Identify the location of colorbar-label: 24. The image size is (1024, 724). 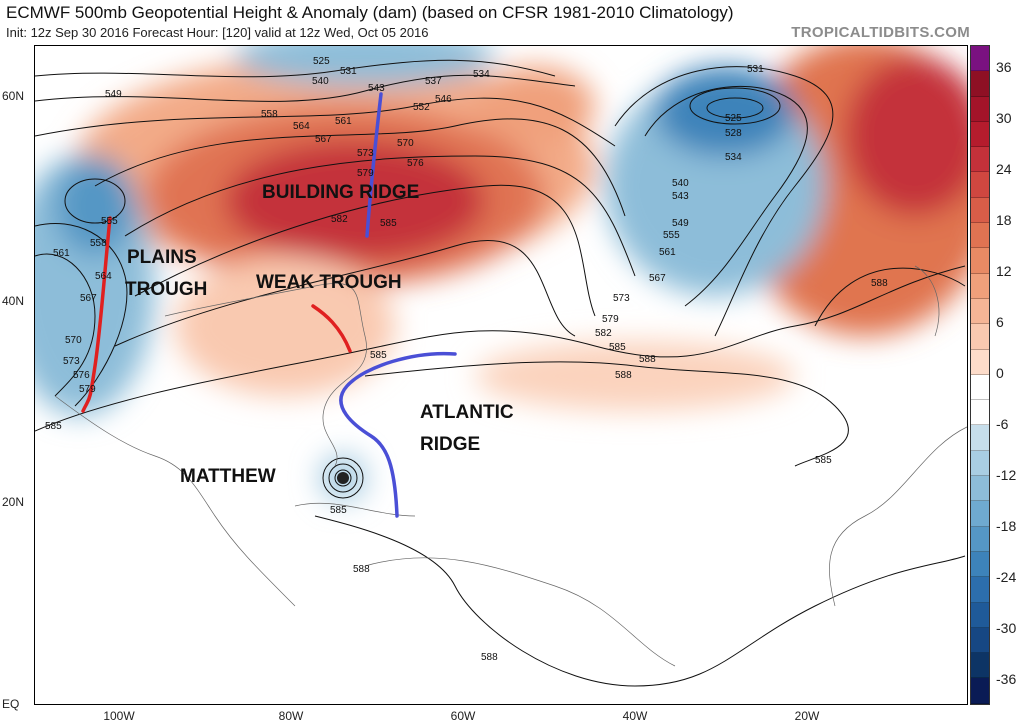
(1004, 169).